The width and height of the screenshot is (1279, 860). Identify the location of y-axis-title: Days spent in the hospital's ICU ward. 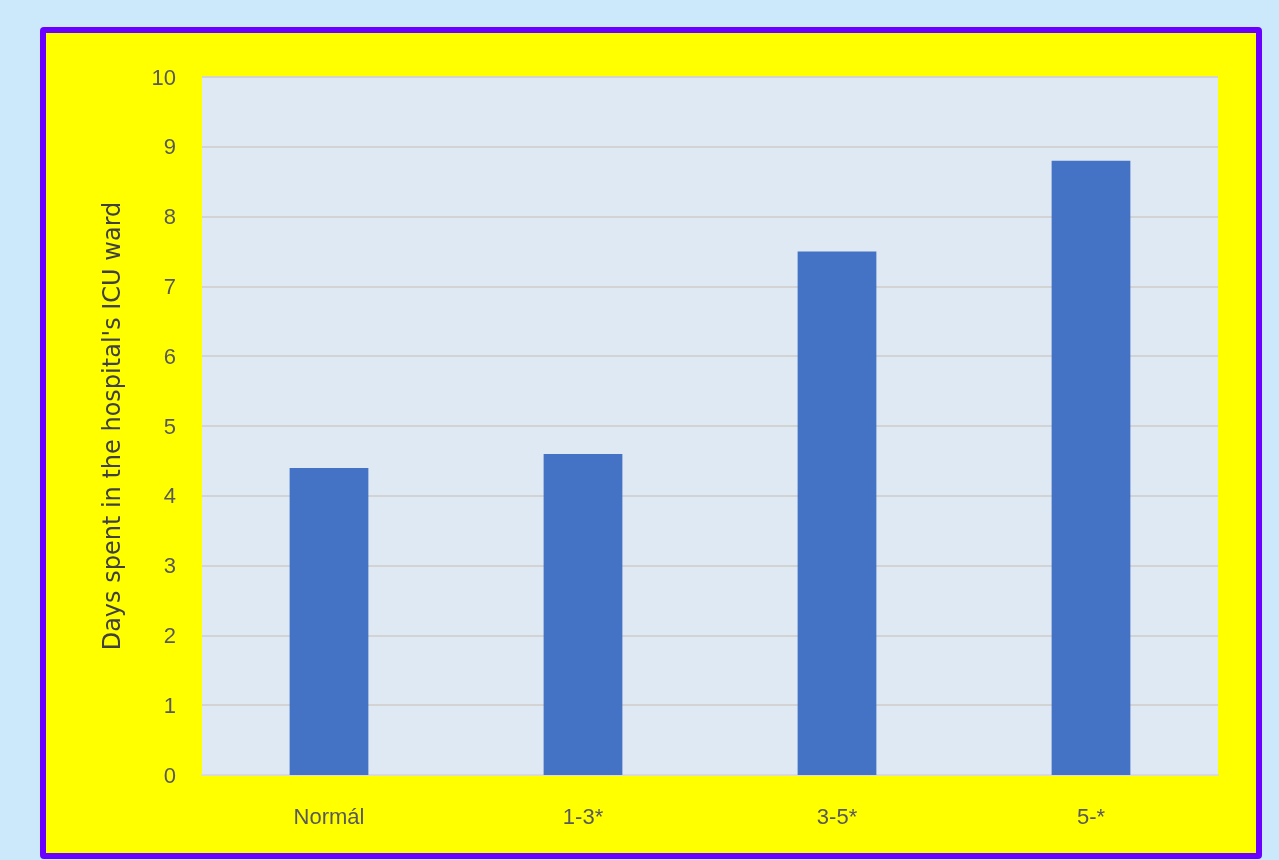
(112, 426).